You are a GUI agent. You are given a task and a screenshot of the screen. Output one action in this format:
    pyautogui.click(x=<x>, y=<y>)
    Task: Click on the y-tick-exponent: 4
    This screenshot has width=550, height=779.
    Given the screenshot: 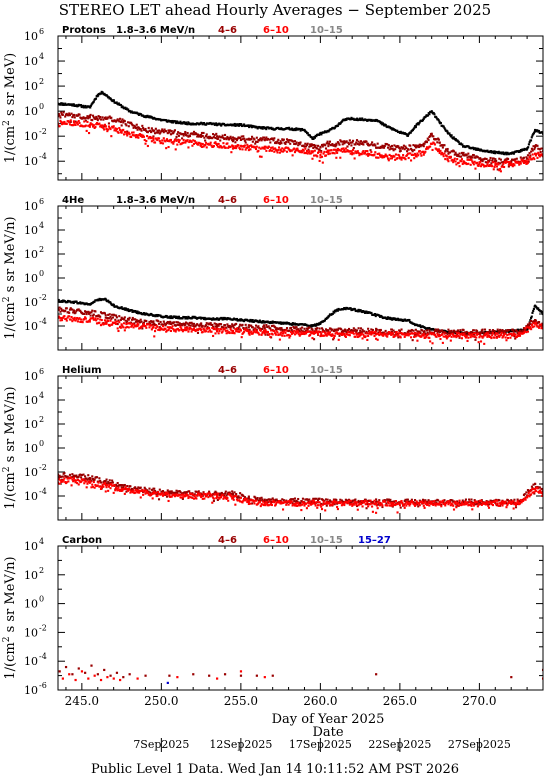 What is the action you would take?
    pyautogui.click(x=41, y=56)
    